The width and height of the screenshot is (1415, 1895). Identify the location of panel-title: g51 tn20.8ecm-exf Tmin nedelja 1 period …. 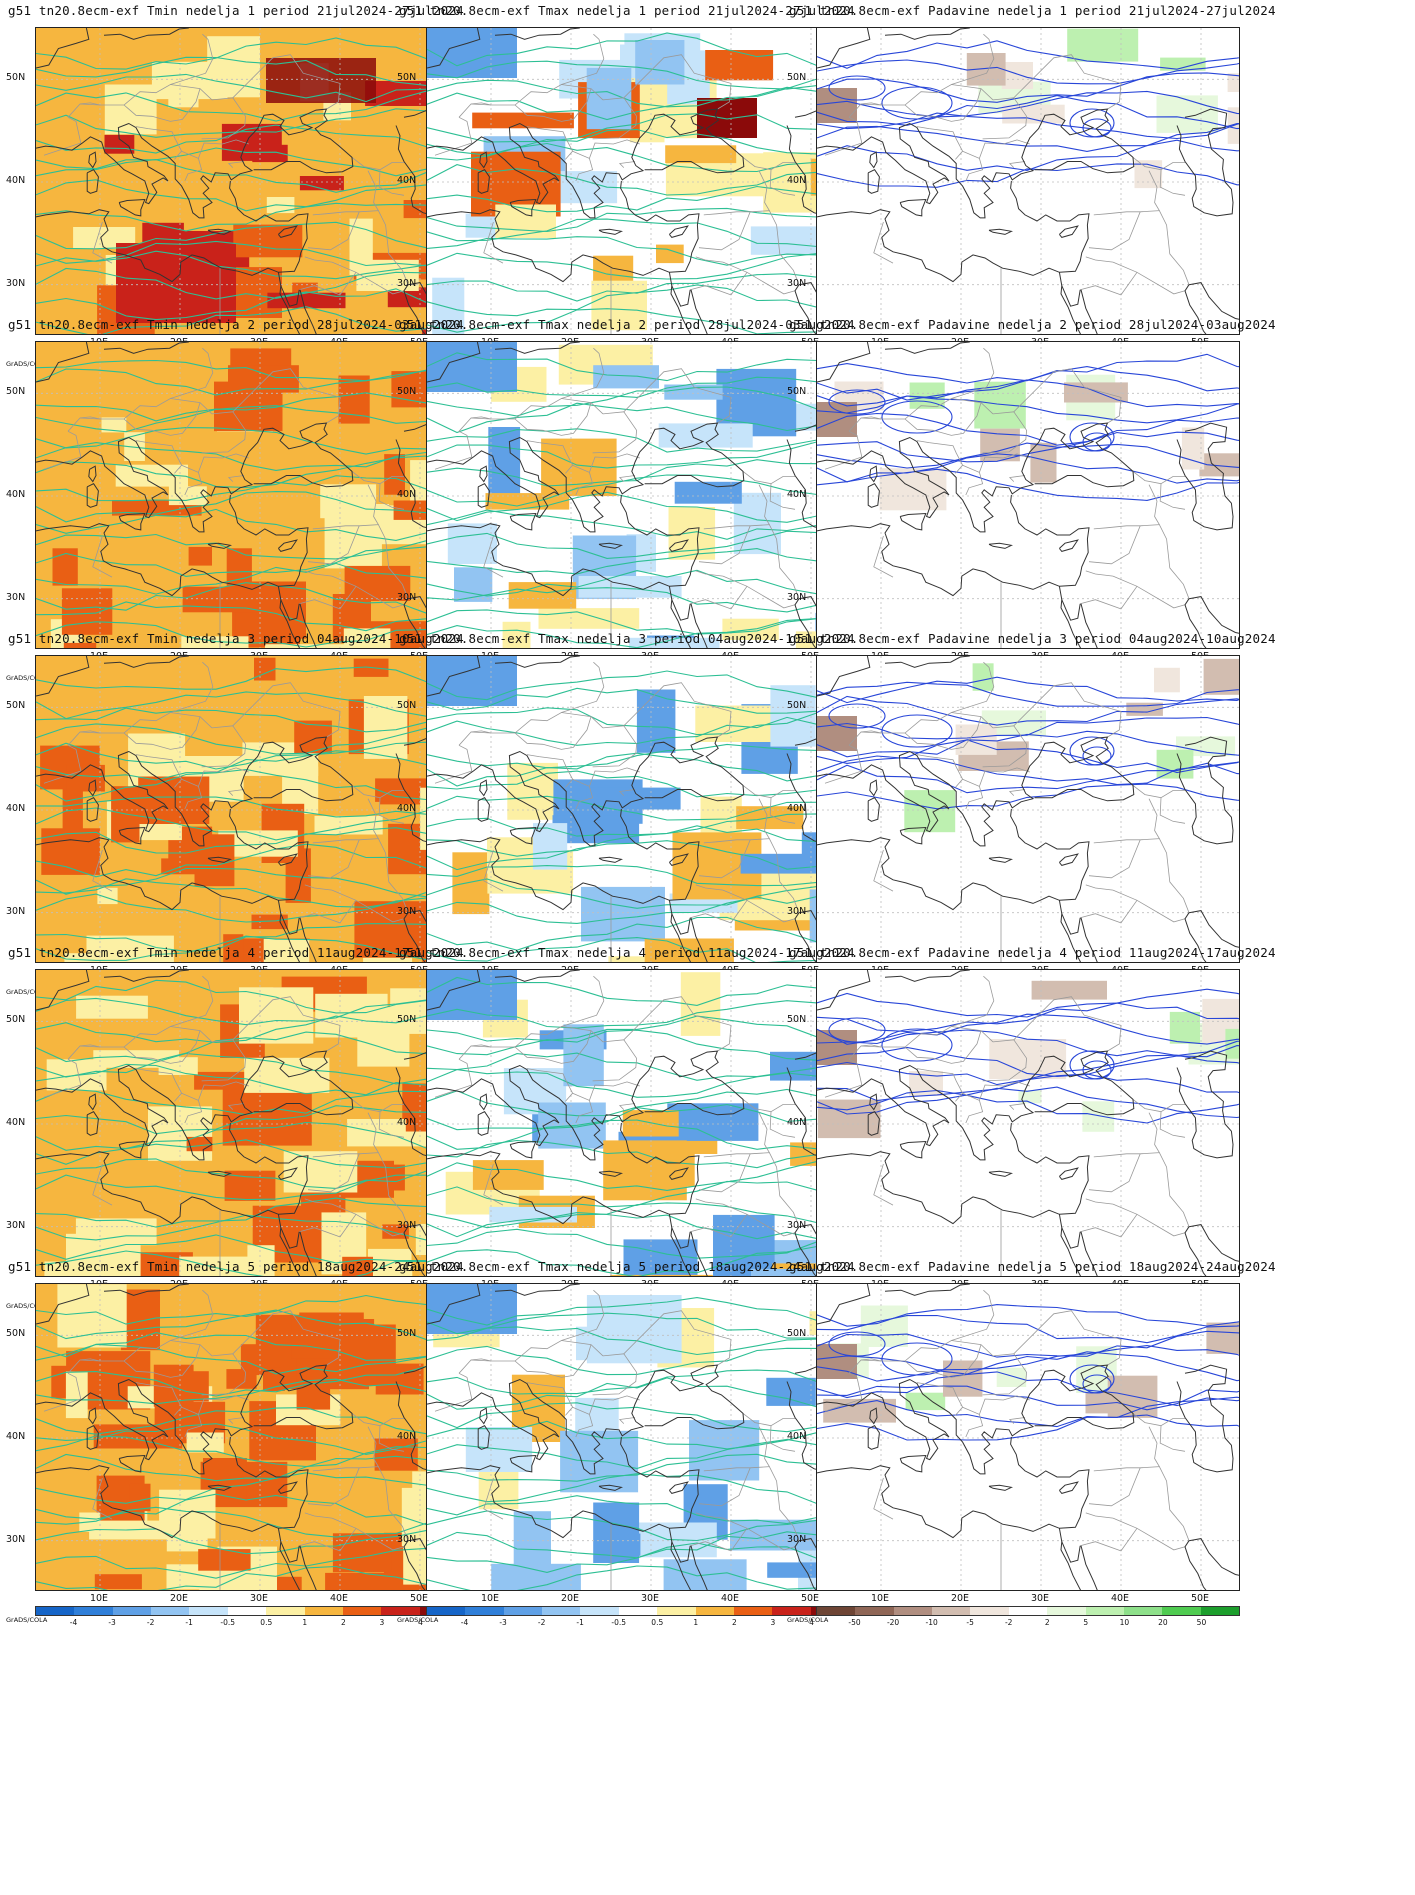
(236, 10).